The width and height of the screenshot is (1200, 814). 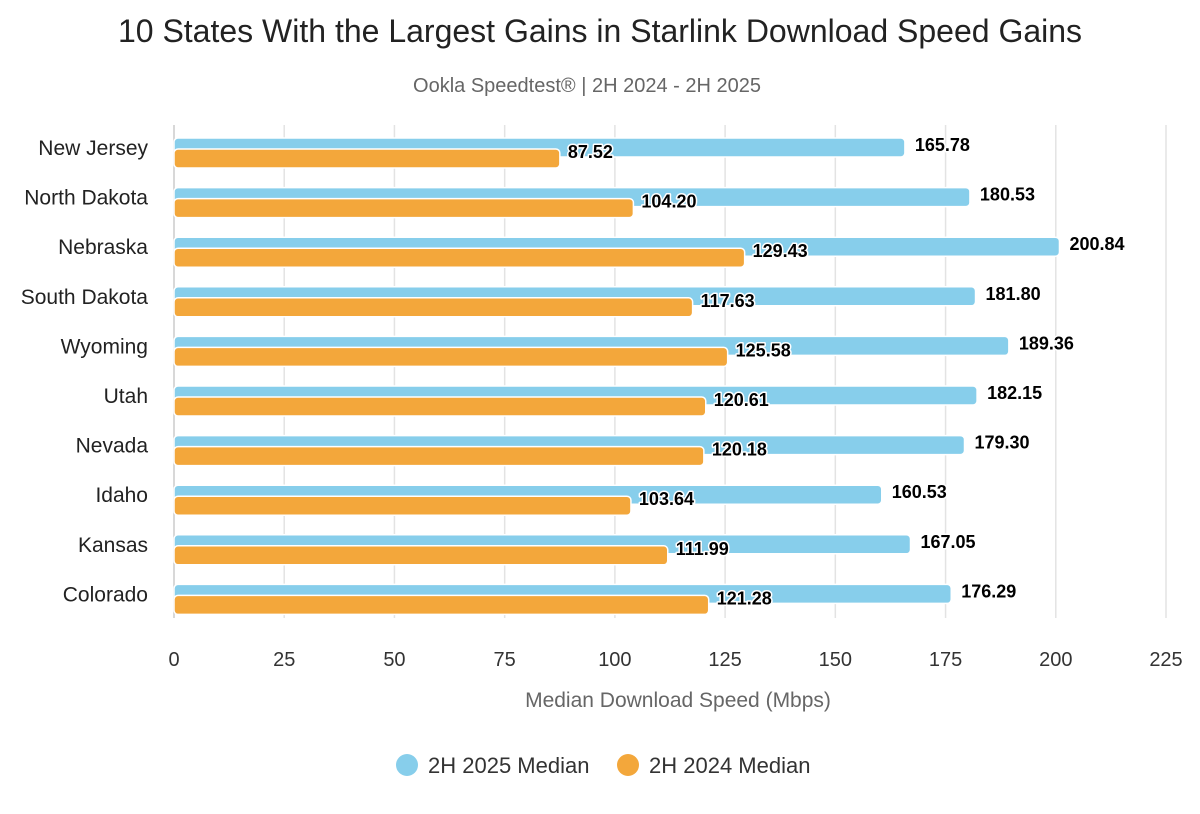 What do you see at coordinates (112, 446) in the screenshot?
I see `category-label: Nevada` at bounding box center [112, 446].